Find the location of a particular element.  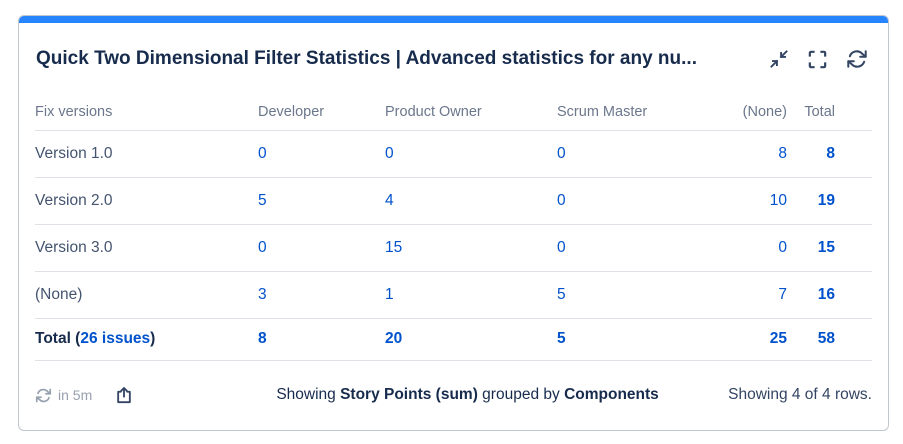

table-row: (None) 3 1 5 7 16 is located at coordinates (453, 295).